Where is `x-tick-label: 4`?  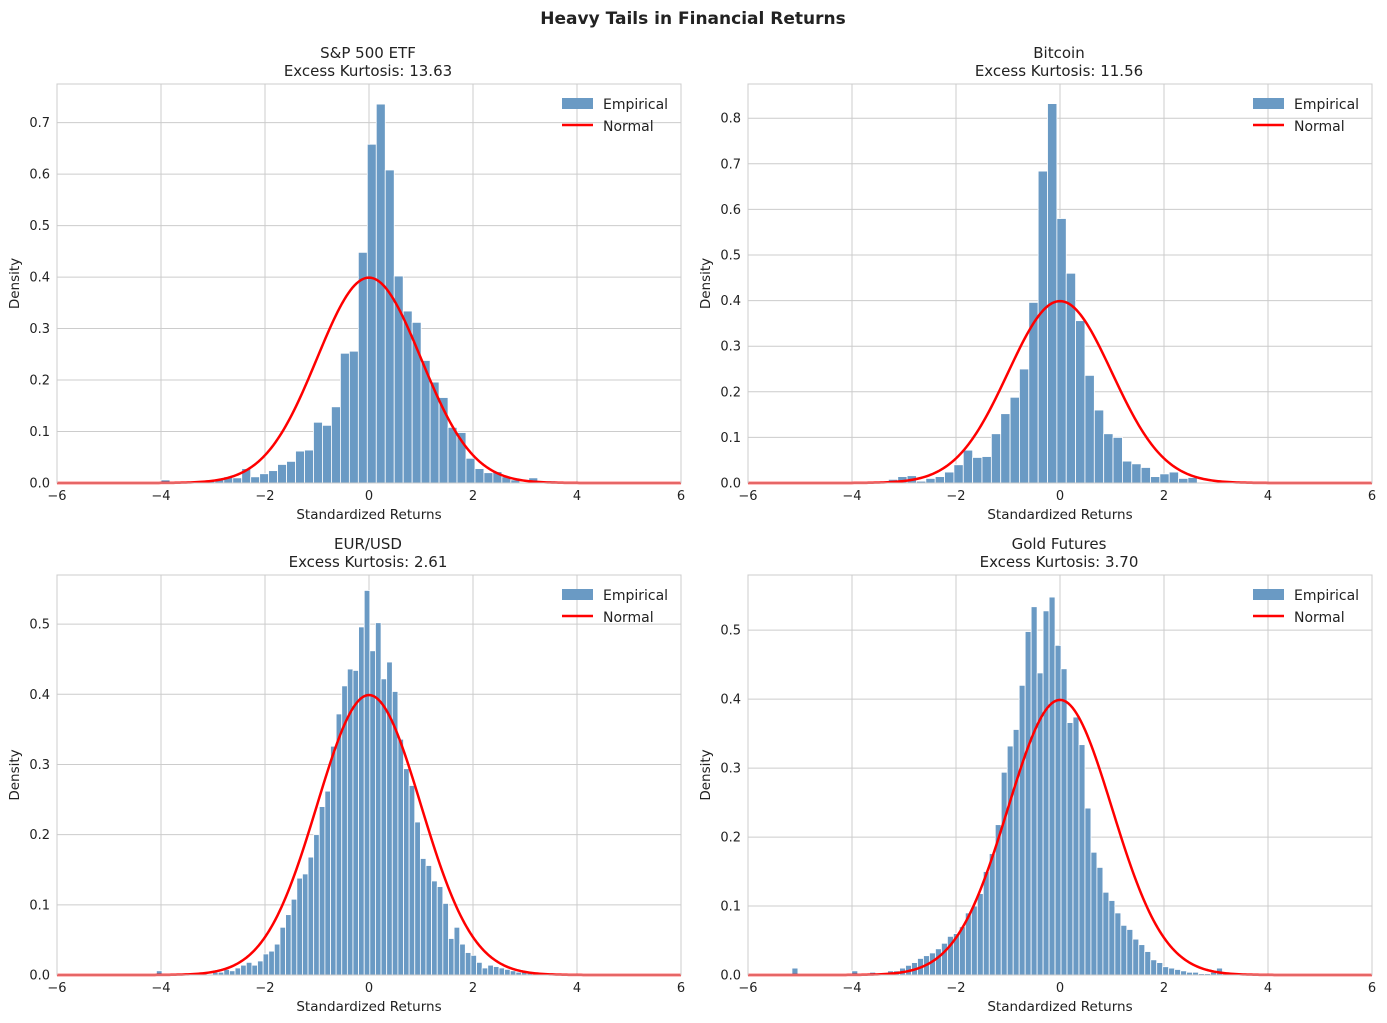
x-tick-label: 4 is located at coordinates (577, 496).